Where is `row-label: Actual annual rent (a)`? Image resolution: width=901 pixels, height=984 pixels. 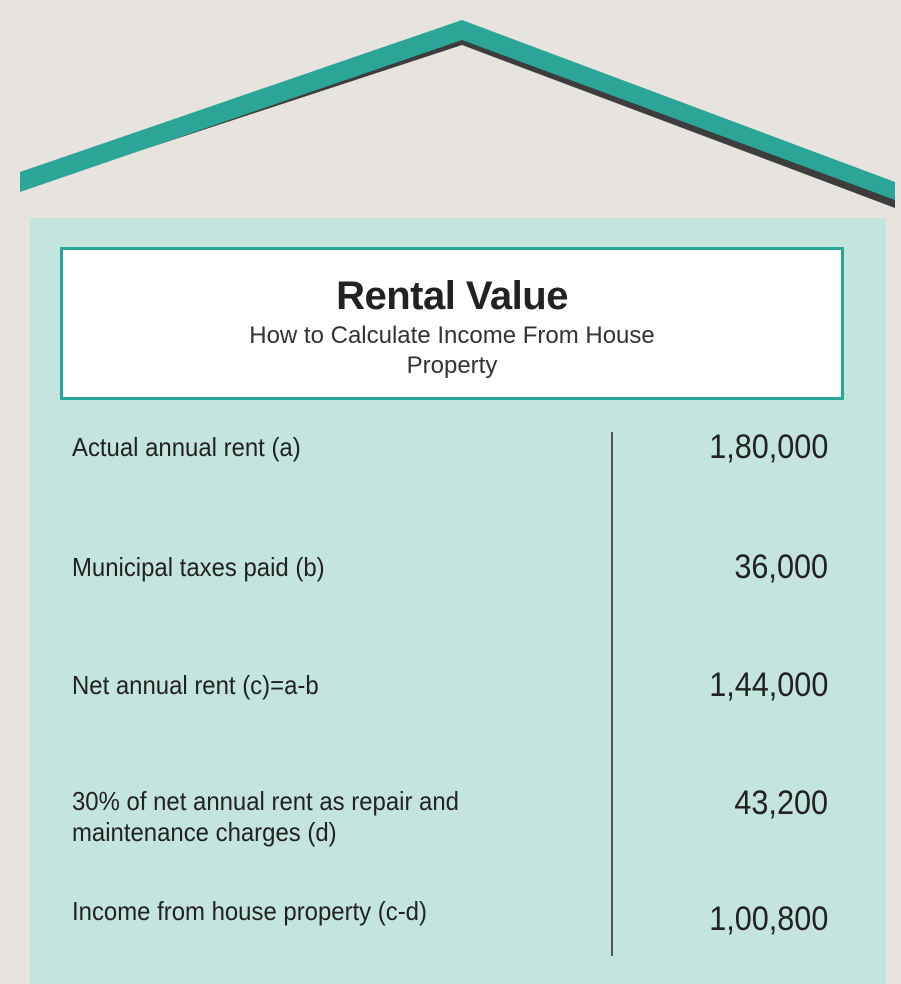 row-label: Actual annual rent (a) is located at coordinates (186, 447).